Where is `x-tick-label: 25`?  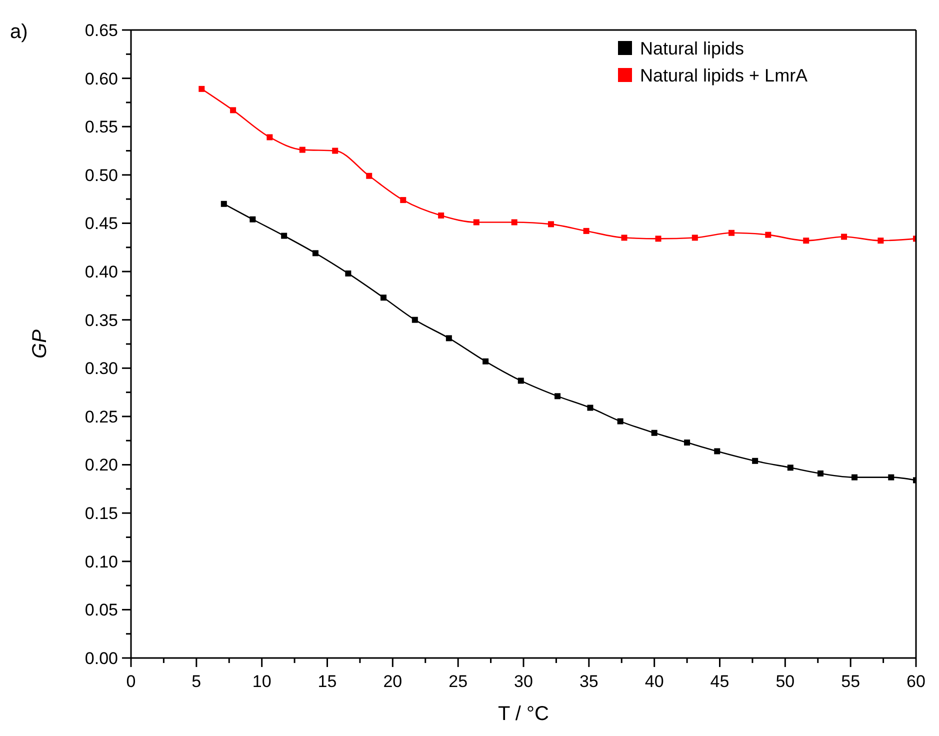 x-tick-label: 25 is located at coordinates (458, 681).